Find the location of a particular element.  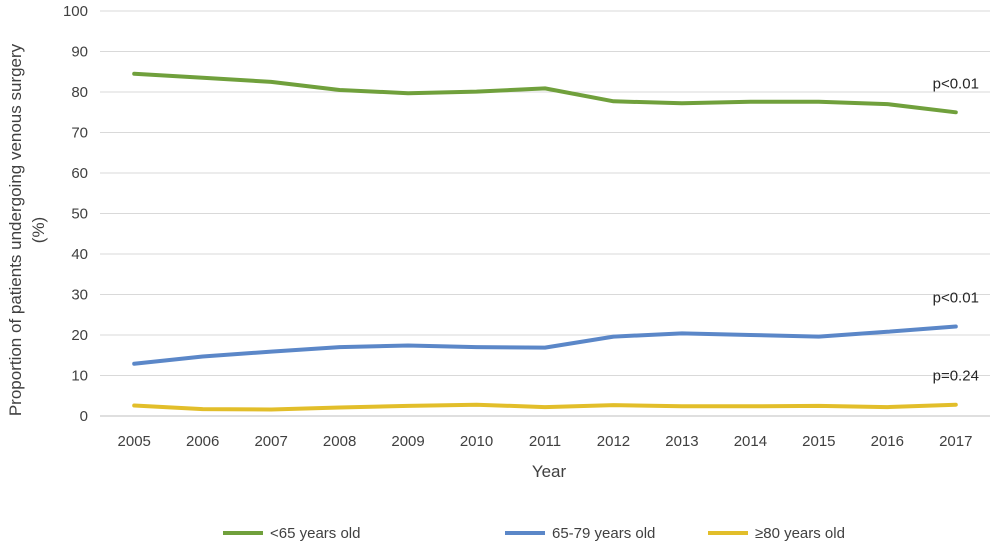

x-axis-label: Year is located at coordinates (549, 471).